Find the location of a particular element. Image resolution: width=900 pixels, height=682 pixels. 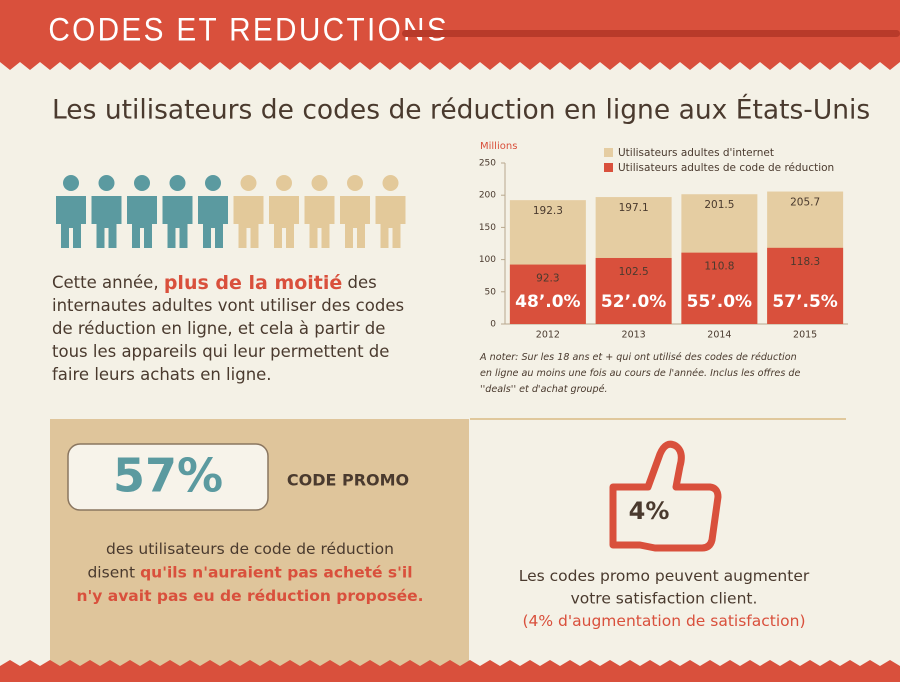

text-segment: faire leurs achats en ligne. is located at coordinates (162, 374).